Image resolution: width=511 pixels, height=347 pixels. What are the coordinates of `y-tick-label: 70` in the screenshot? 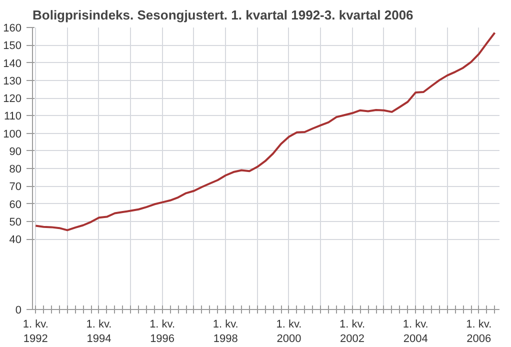 It's located at (15, 187).